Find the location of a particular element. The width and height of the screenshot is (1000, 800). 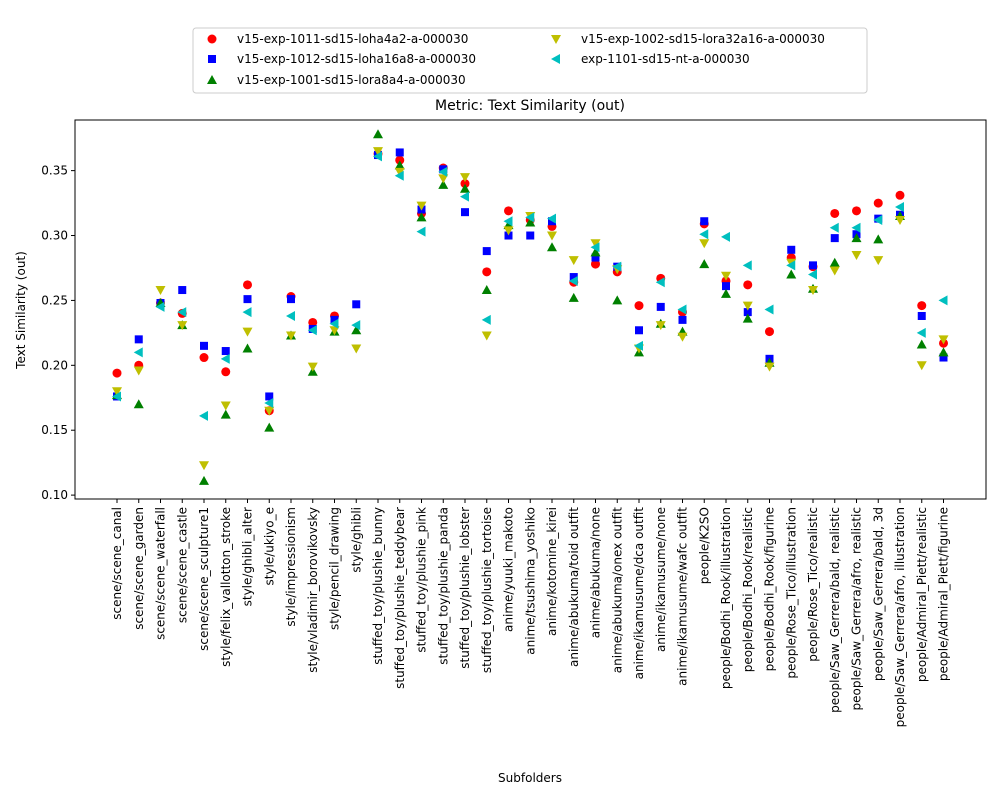

legend-item: exp-1101-sd15-nt-a-000030 is located at coordinates (650, 59).